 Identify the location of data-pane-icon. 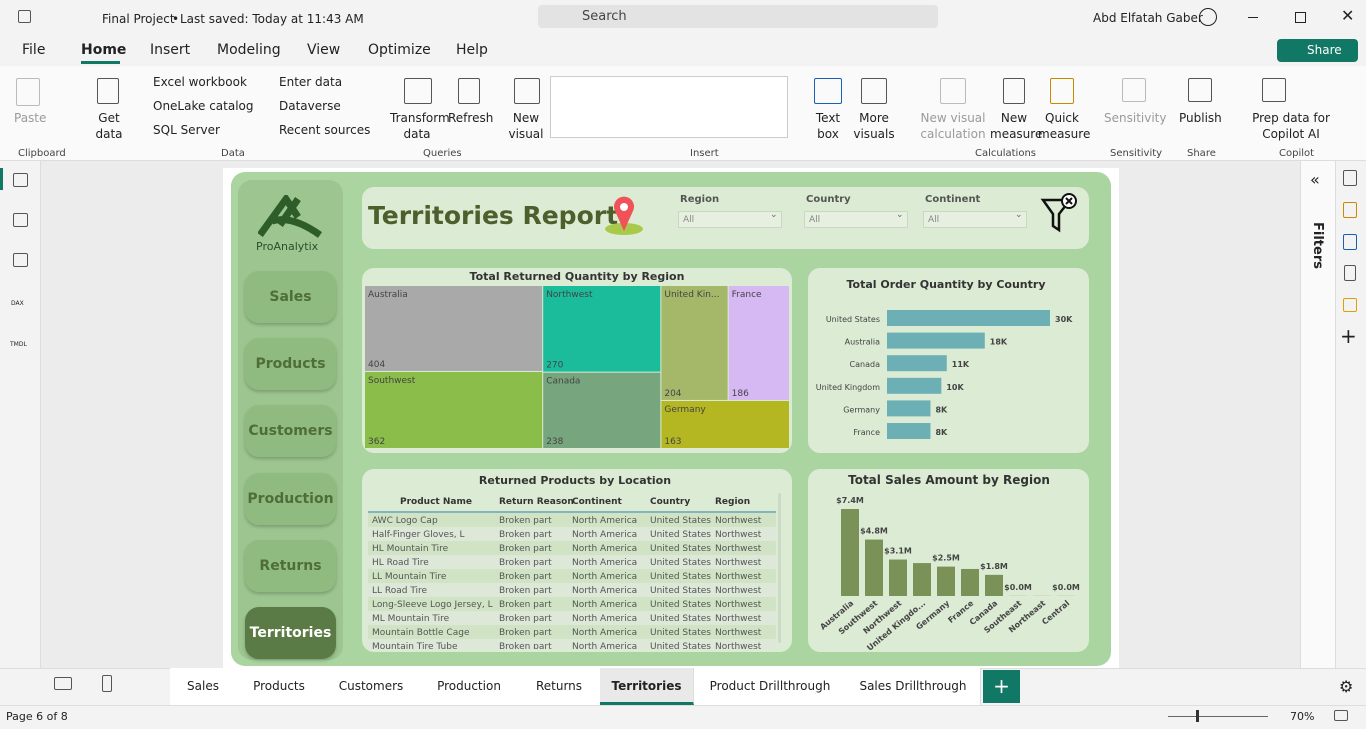
(1350, 178).